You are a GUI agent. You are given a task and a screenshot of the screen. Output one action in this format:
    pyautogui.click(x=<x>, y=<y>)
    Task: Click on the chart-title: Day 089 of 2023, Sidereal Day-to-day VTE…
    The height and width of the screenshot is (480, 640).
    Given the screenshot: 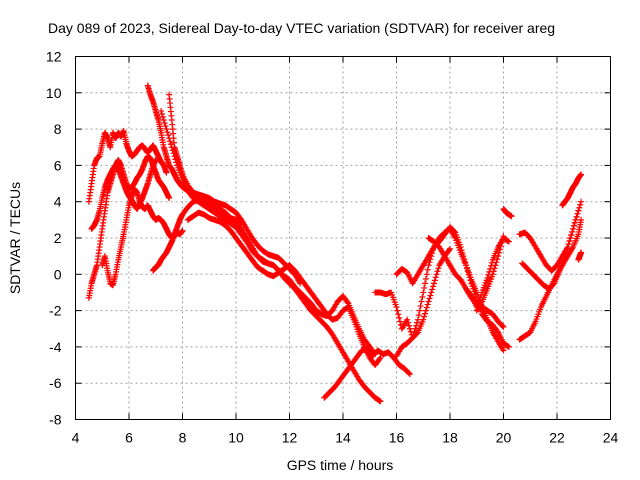 What is the action you would take?
    pyautogui.click(x=301, y=28)
    